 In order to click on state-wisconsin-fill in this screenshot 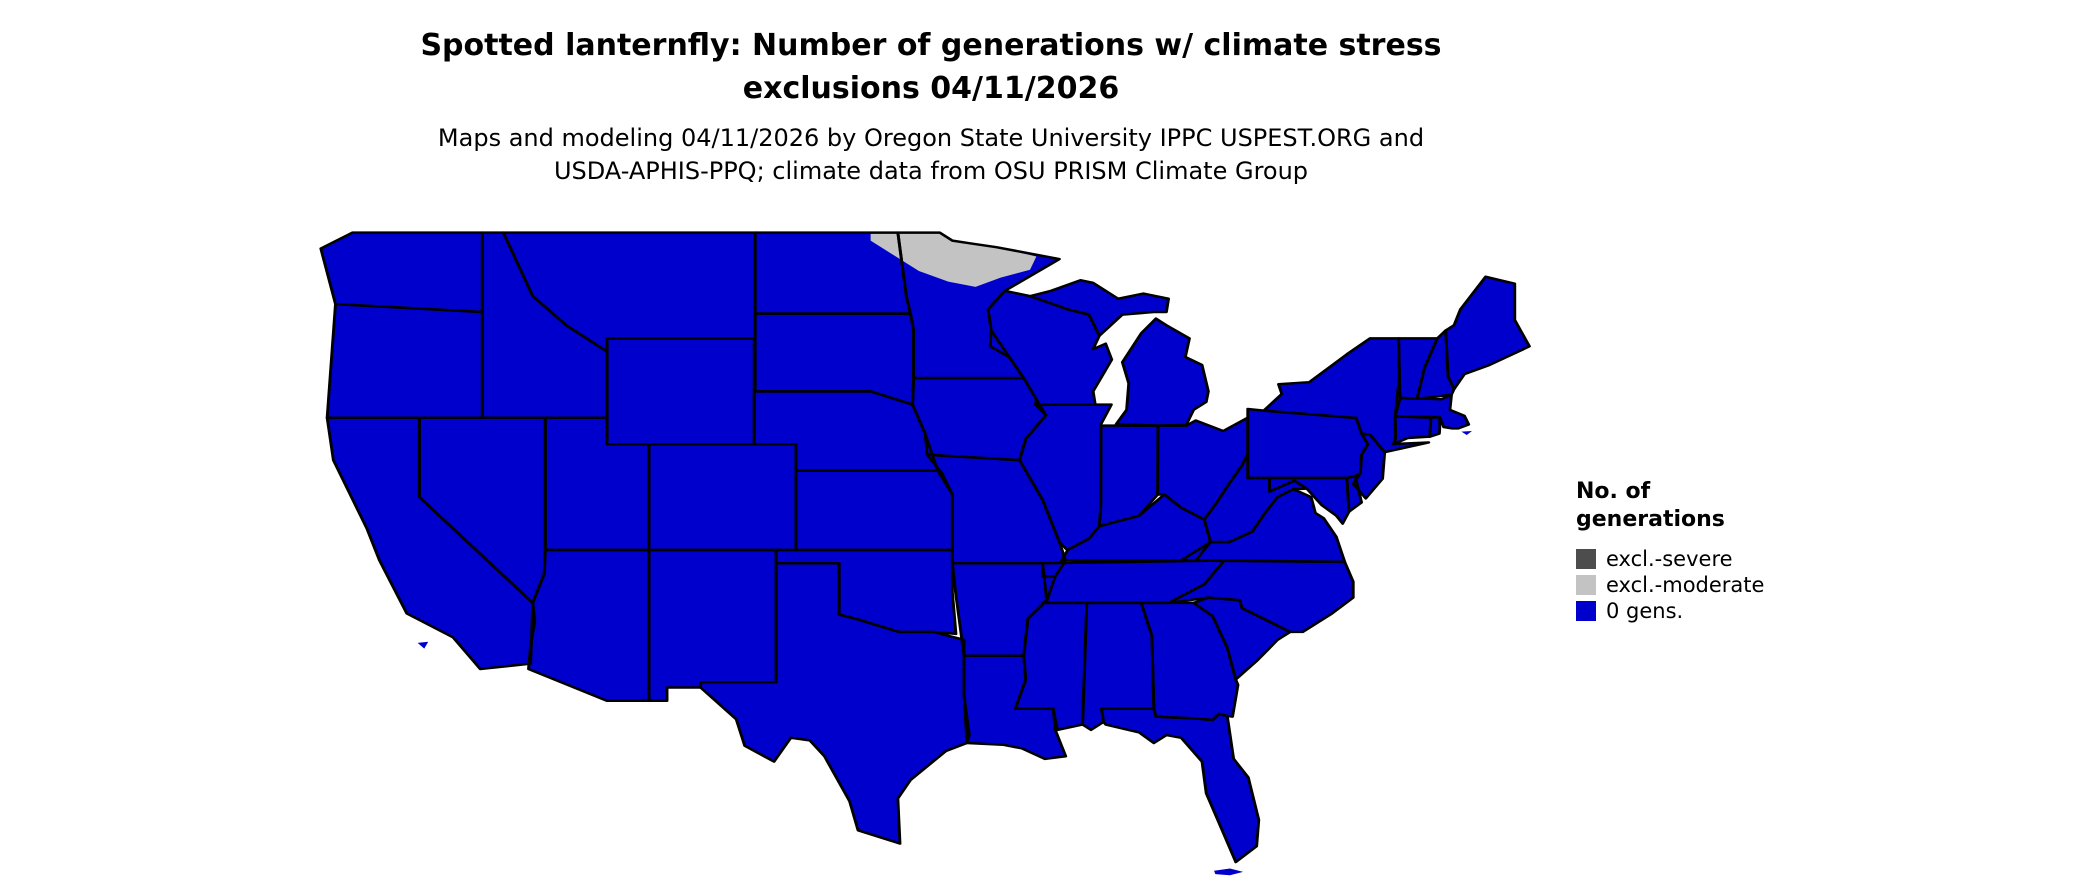, I will do `click(1050, 347)`.